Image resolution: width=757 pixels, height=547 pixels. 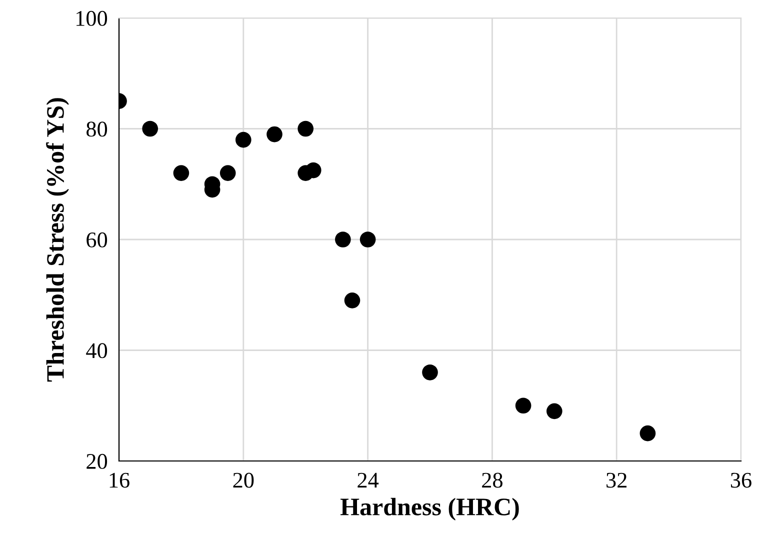 What do you see at coordinates (97, 350) in the screenshot?
I see `y-tick-label: 40` at bounding box center [97, 350].